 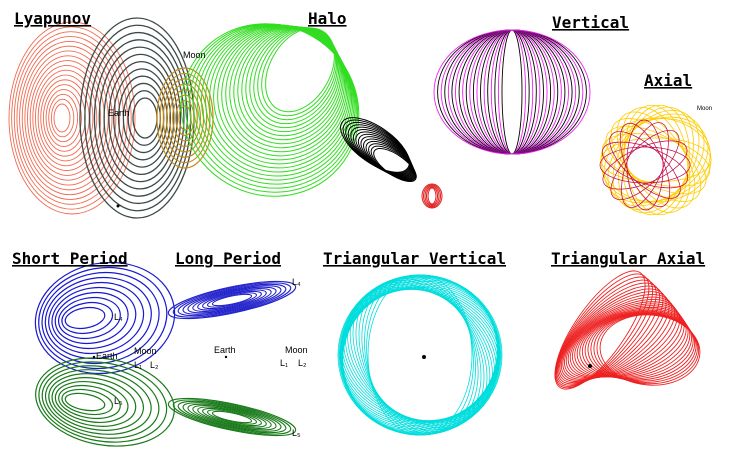 I want to click on label: L₁, so click(x=138, y=365).